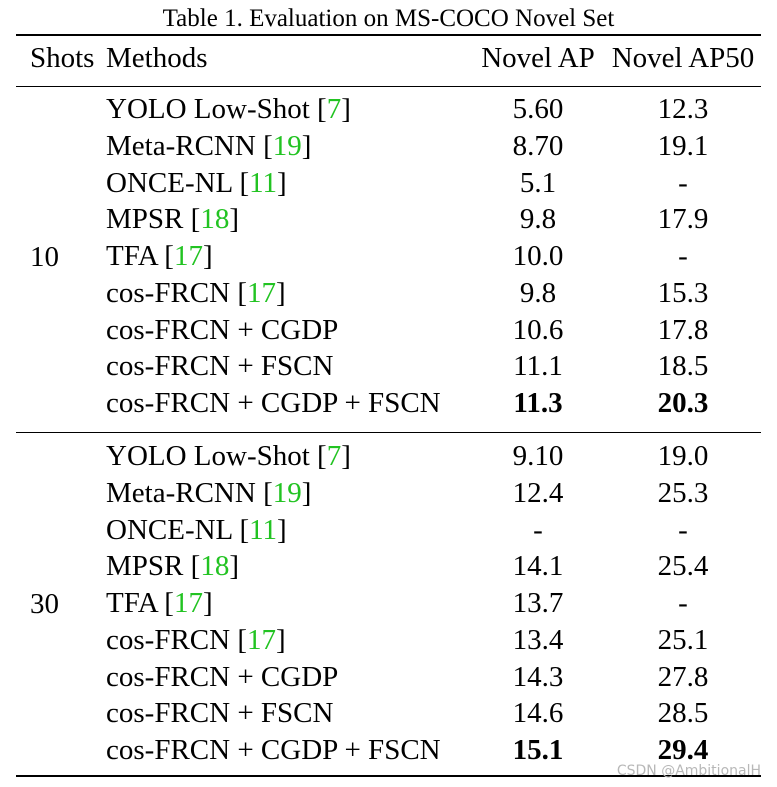 This screenshot has width=777, height=787. What do you see at coordinates (44, 257) in the screenshot?
I see `shots-label: 10` at bounding box center [44, 257].